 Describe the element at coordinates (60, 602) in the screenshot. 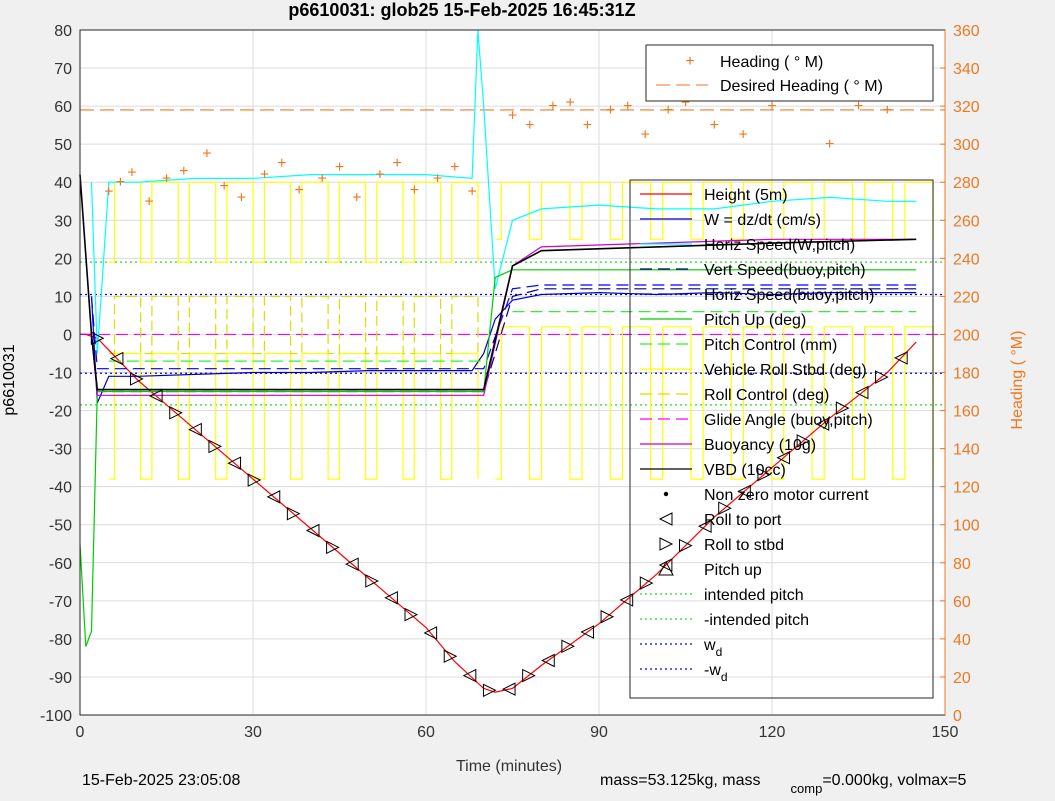

I see `y-tick-label: -70` at that location.